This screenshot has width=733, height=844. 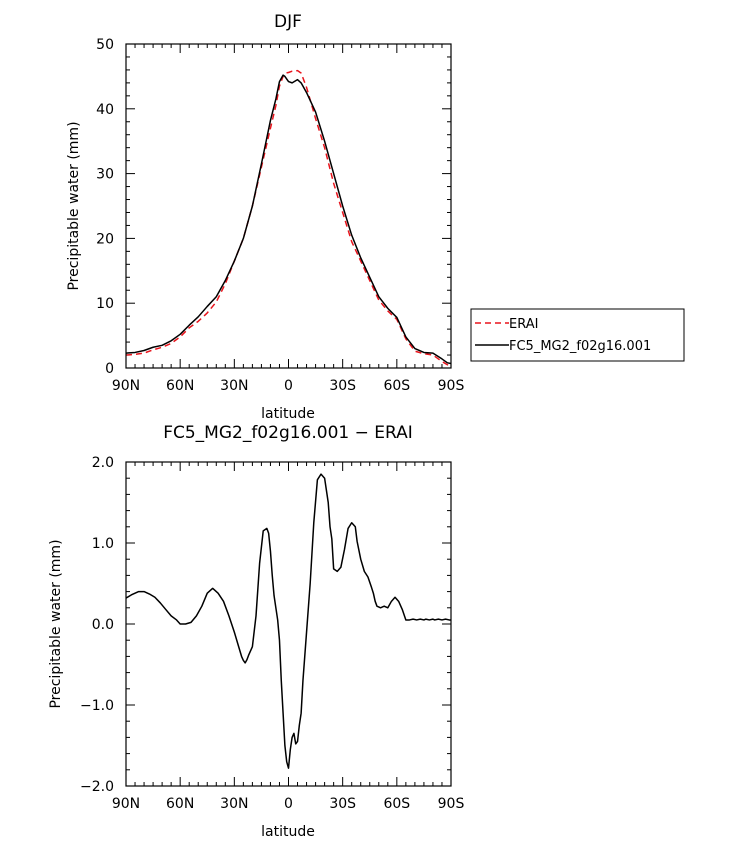 What do you see at coordinates (56, 623) in the screenshot?
I see `bottom-y-axis-label: Precipitable water (mm)` at bounding box center [56, 623].